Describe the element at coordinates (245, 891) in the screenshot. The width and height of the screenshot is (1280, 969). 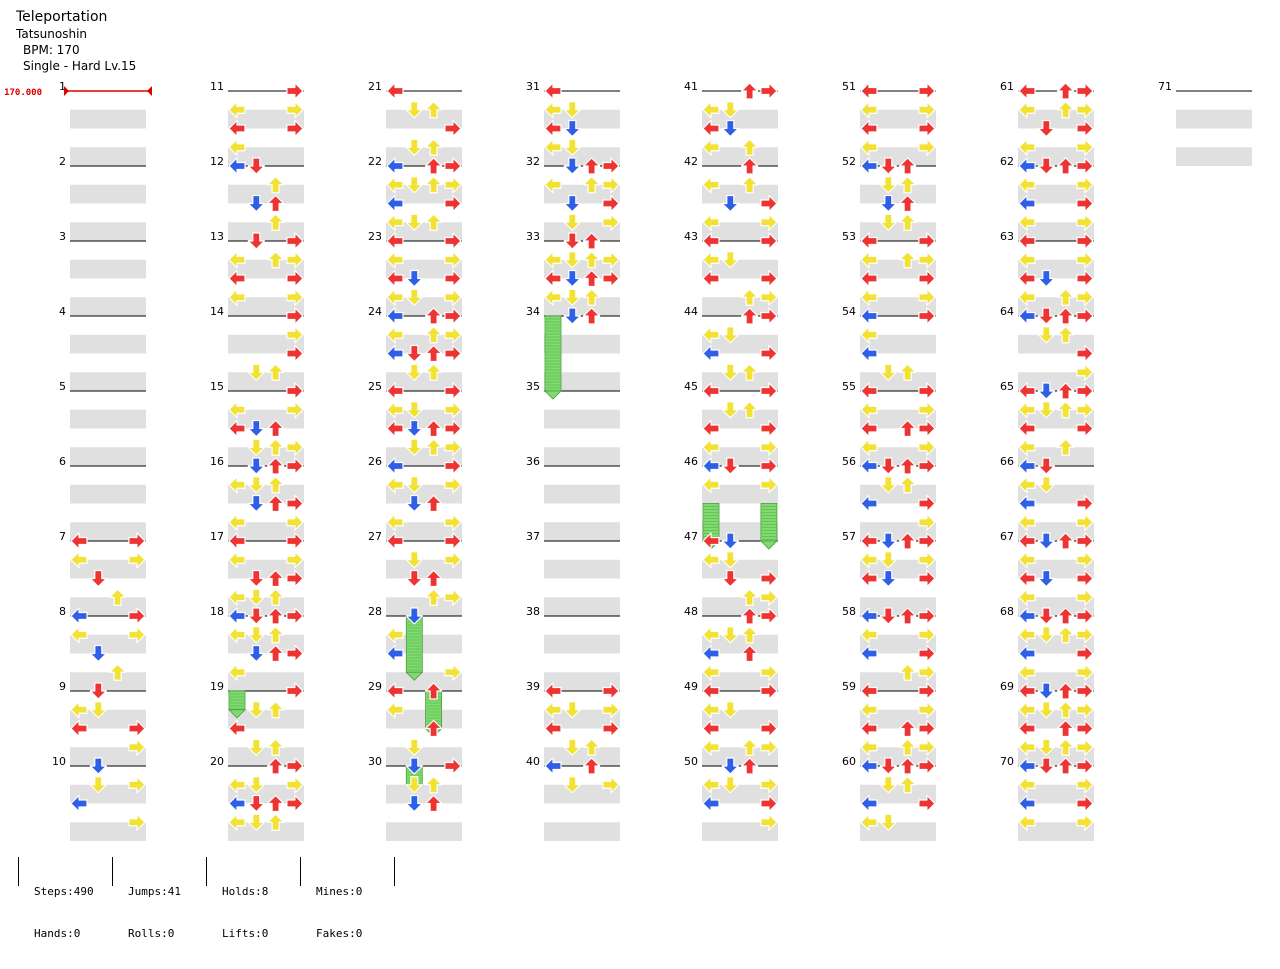
I see `stat-holds: Holds:8` at that location.